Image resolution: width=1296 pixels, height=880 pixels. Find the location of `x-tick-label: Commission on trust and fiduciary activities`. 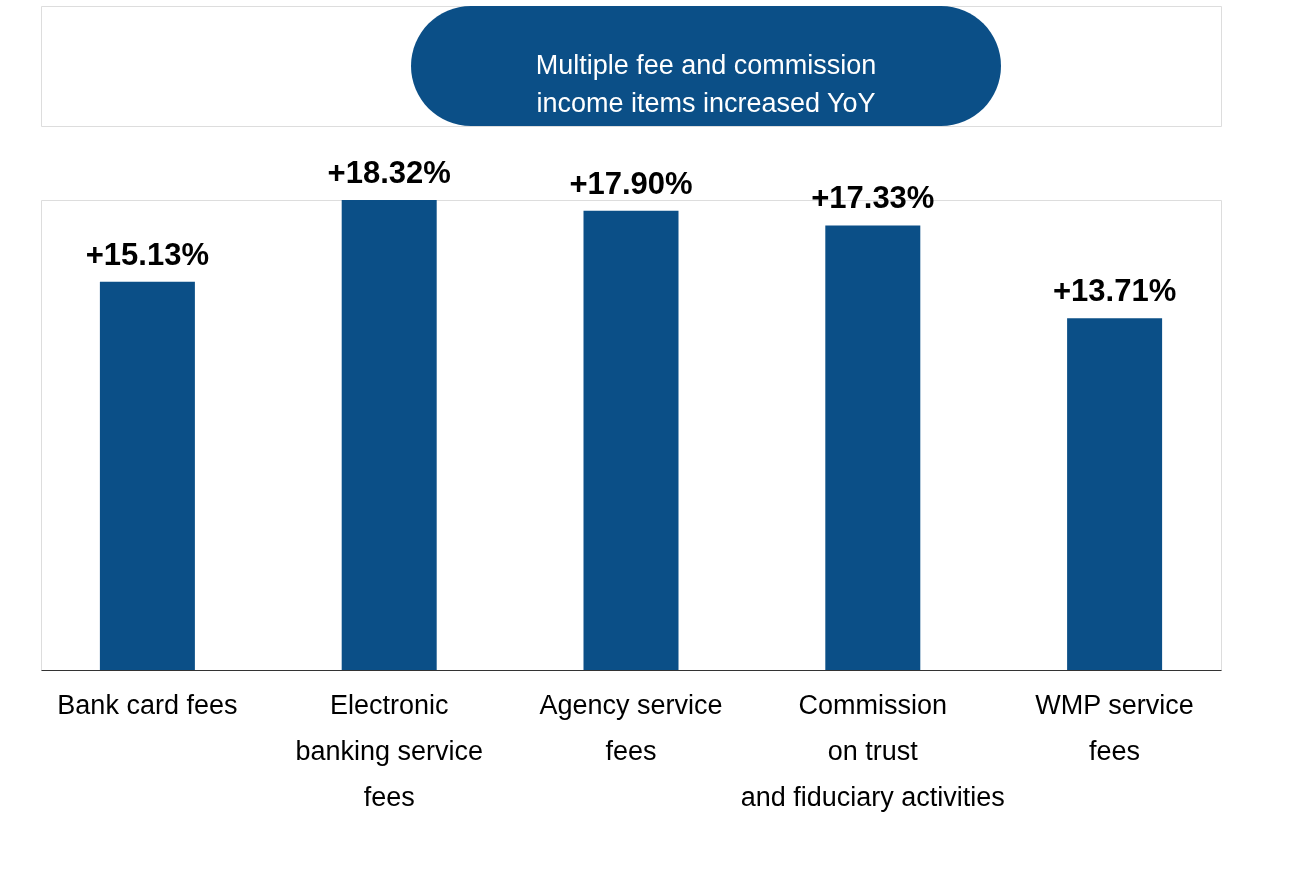

x-tick-label: Commission on trust and fiduciary activities is located at coordinates (872, 750).